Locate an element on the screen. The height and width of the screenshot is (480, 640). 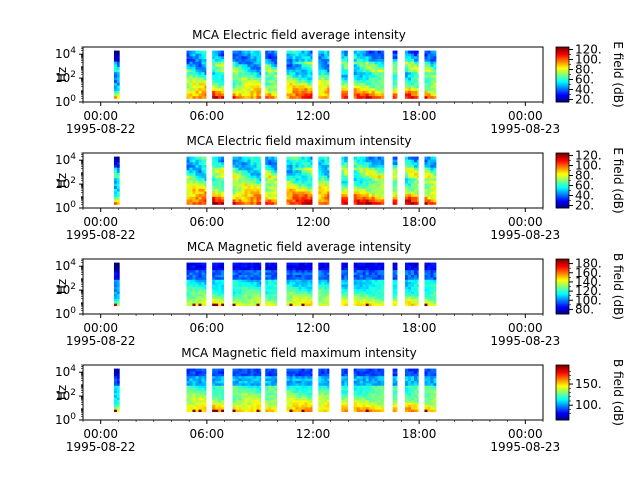
x-date-label: 1995-08-22 is located at coordinates (101, 235).